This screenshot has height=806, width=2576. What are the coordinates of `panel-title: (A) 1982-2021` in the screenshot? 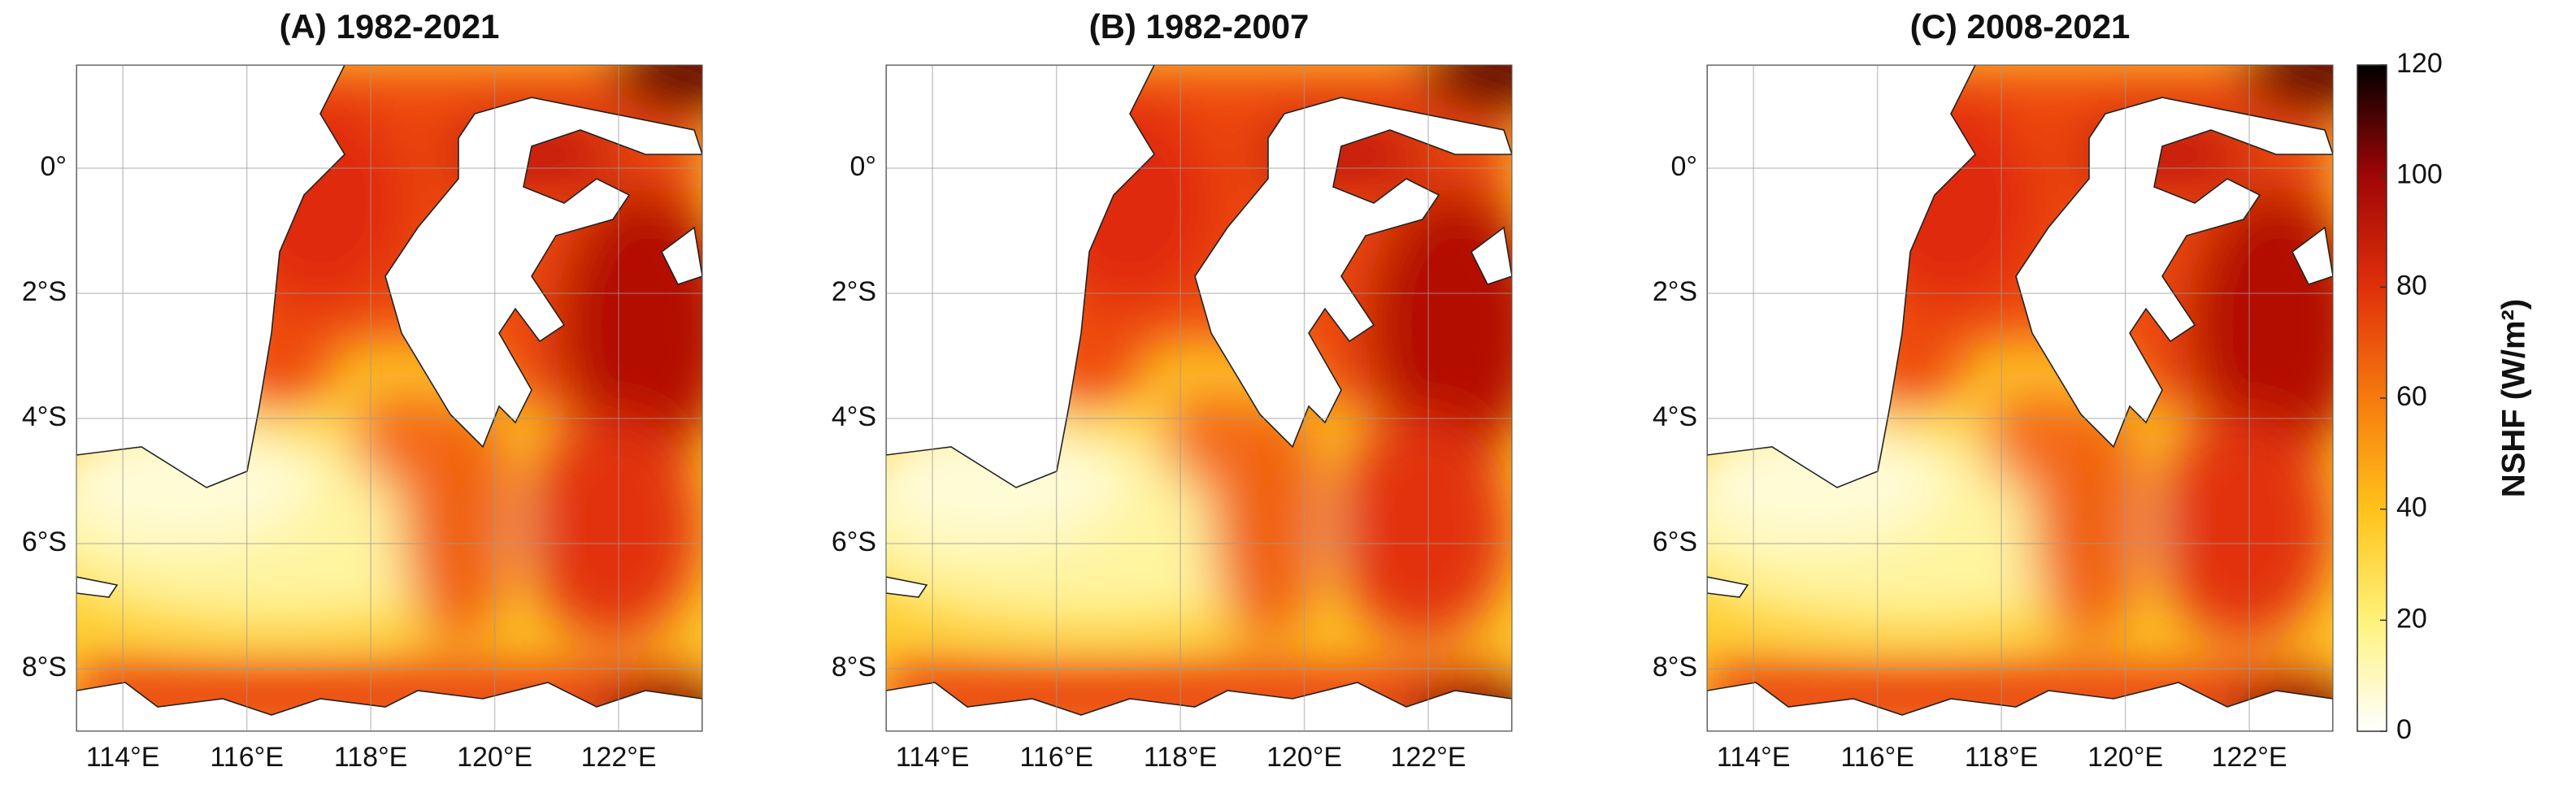 It's located at (390, 27).